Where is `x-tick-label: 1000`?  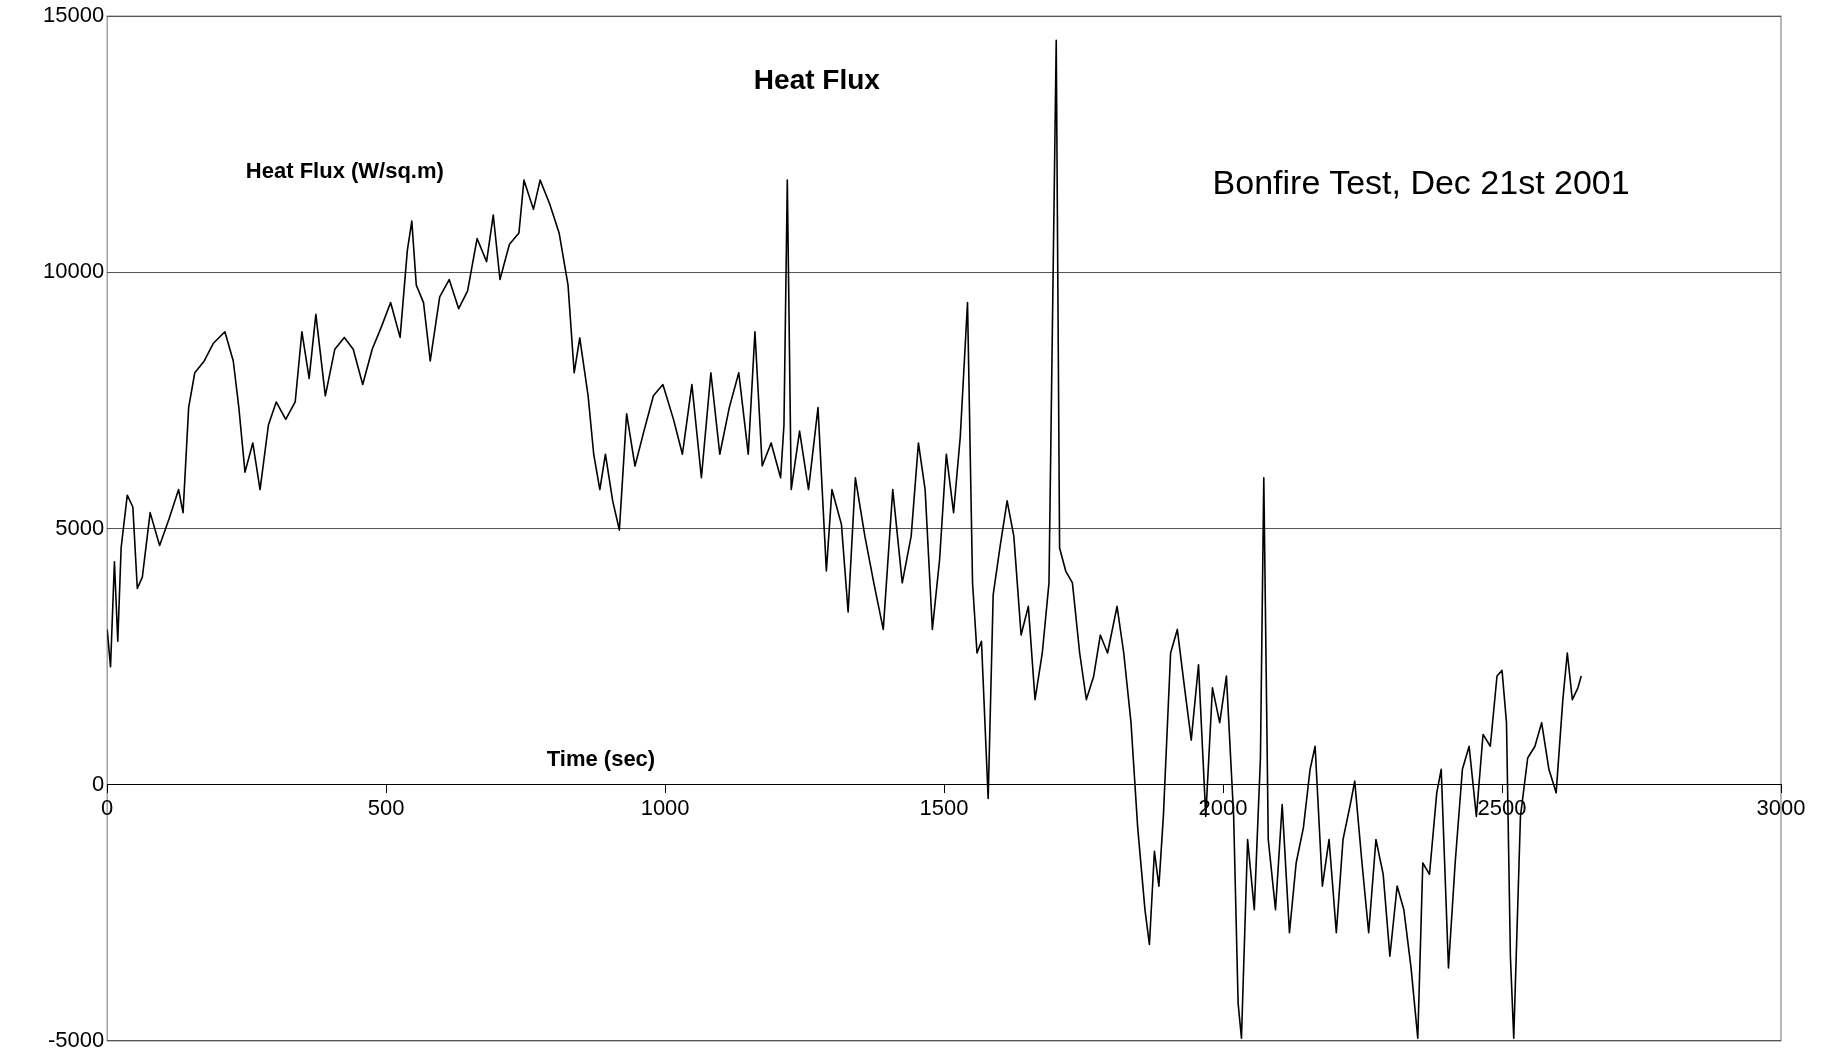 x-tick-label: 1000 is located at coordinates (665, 807).